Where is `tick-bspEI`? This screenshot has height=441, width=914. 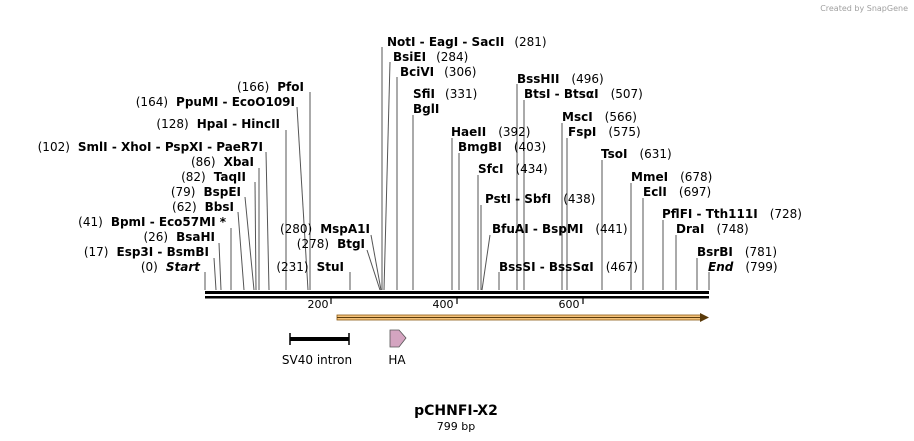
tick-bspEI is located at coordinates (249, 243).